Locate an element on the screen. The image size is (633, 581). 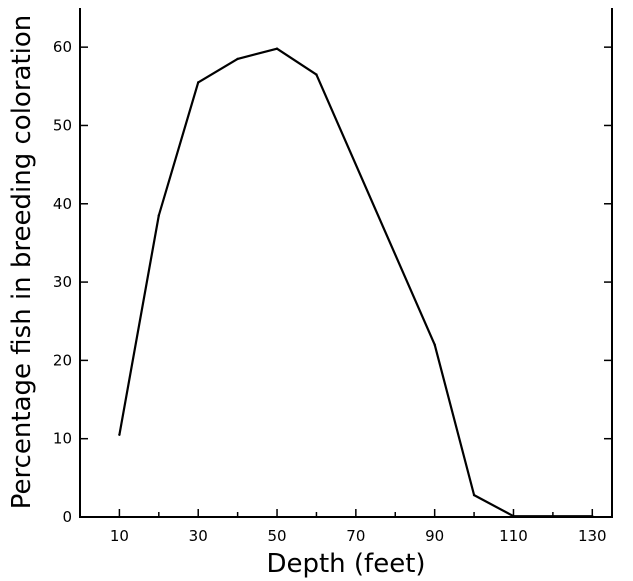
x-tick-label: 110 is located at coordinates (513, 536).